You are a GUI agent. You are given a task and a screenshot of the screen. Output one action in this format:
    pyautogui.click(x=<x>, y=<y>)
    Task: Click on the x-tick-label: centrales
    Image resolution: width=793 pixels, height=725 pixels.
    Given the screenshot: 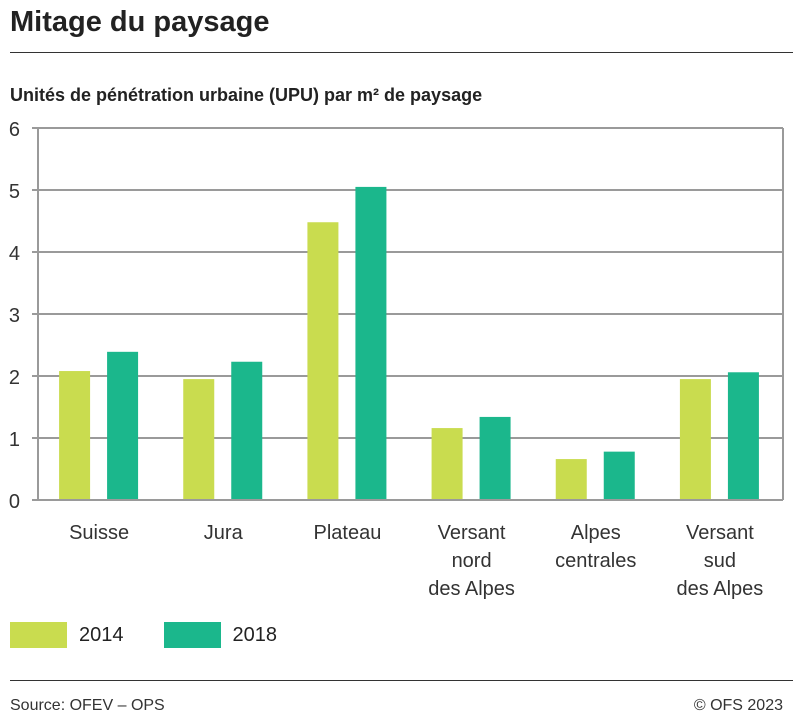 What is the action you would take?
    pyautogui.click(x=595, y=561)
    